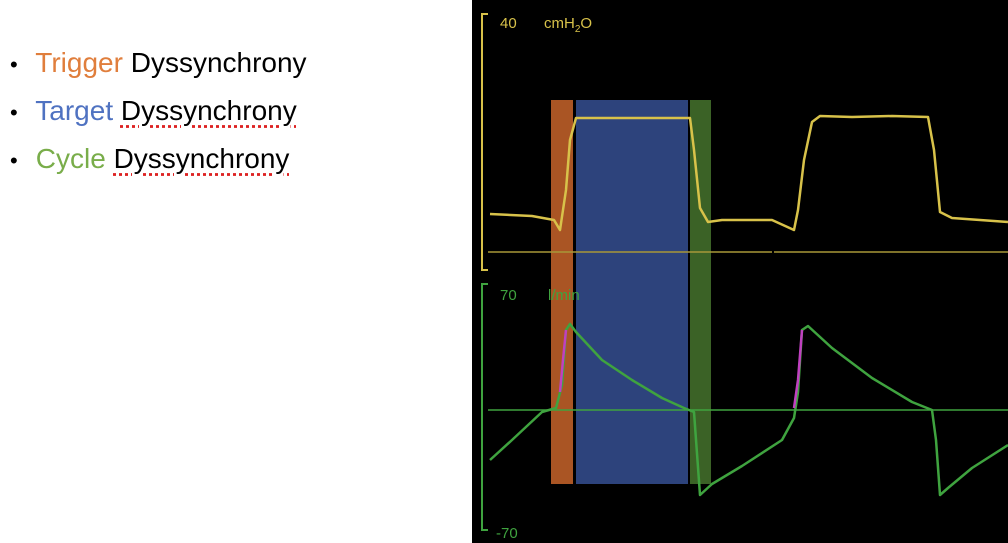 This screenshot has width=1008, height=543. Describe the element at coordinates (79, 62) in the screenshot. I see `bullet-keyword-trigger: Trigger` at that location.